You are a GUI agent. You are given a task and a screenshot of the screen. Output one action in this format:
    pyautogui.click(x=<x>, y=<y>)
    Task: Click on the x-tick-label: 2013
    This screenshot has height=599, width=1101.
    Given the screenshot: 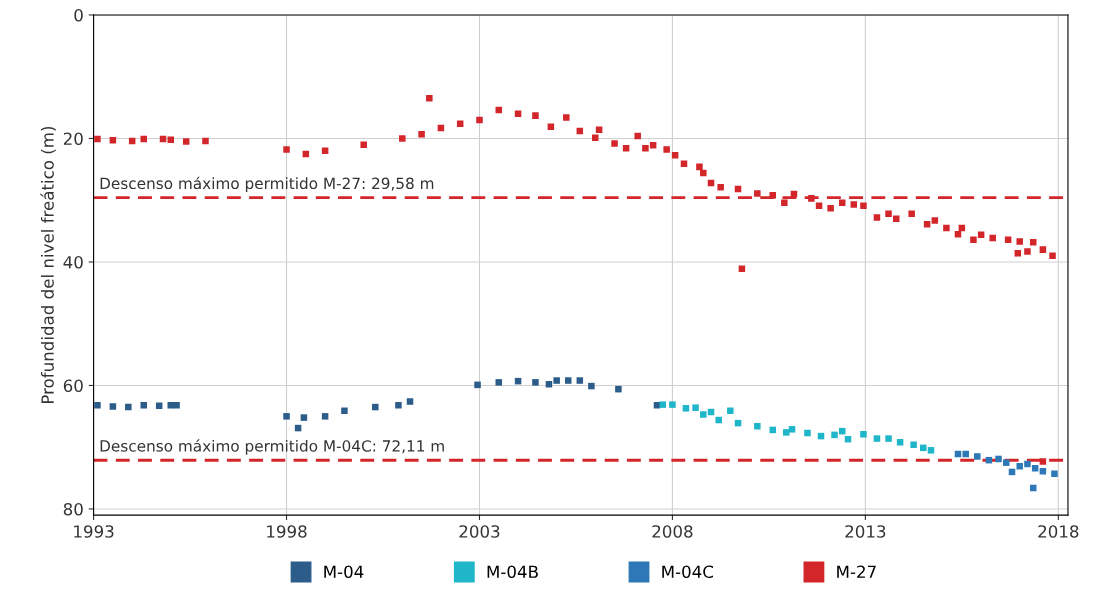 What is the action you would take?
    pyautogui.click(x=865, y=531)
    